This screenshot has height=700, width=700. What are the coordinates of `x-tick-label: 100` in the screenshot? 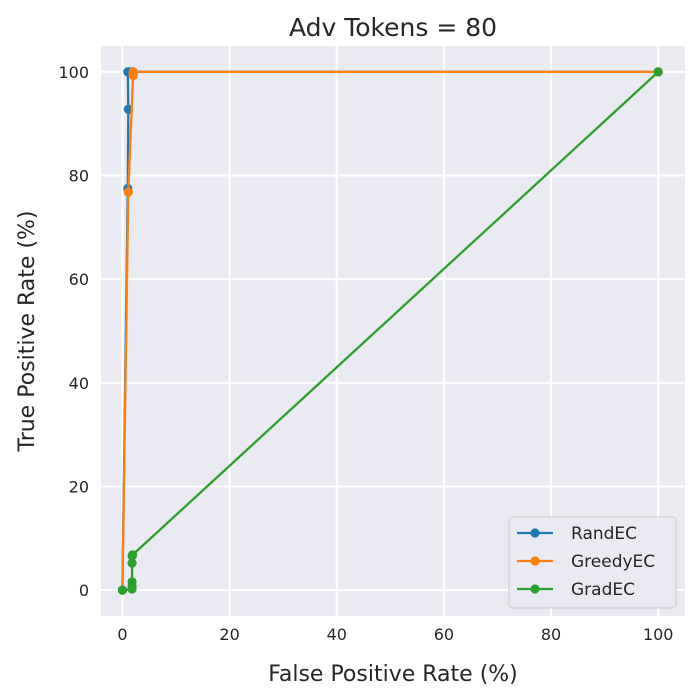 It's located at (658, 634).